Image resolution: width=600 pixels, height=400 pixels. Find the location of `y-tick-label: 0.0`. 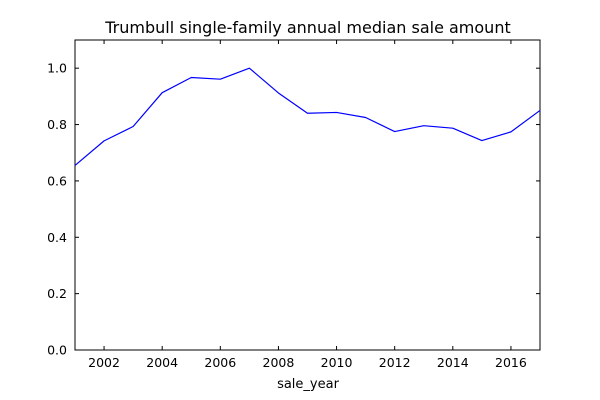

y-tick-label: 0.0 is located at coordinates (57, 350).